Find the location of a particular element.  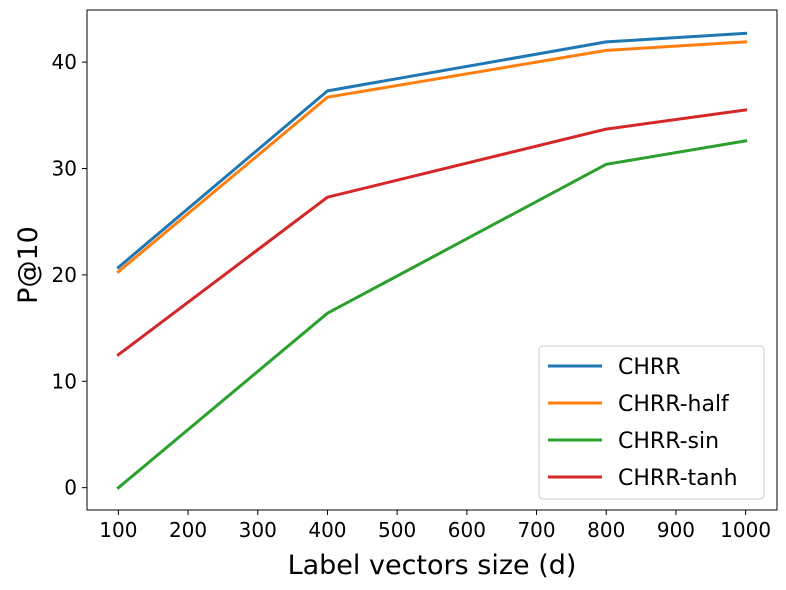

legend: CHRR CHRR-half CHRR-sin CHRR-tanh is located at coordinates (651, 422).